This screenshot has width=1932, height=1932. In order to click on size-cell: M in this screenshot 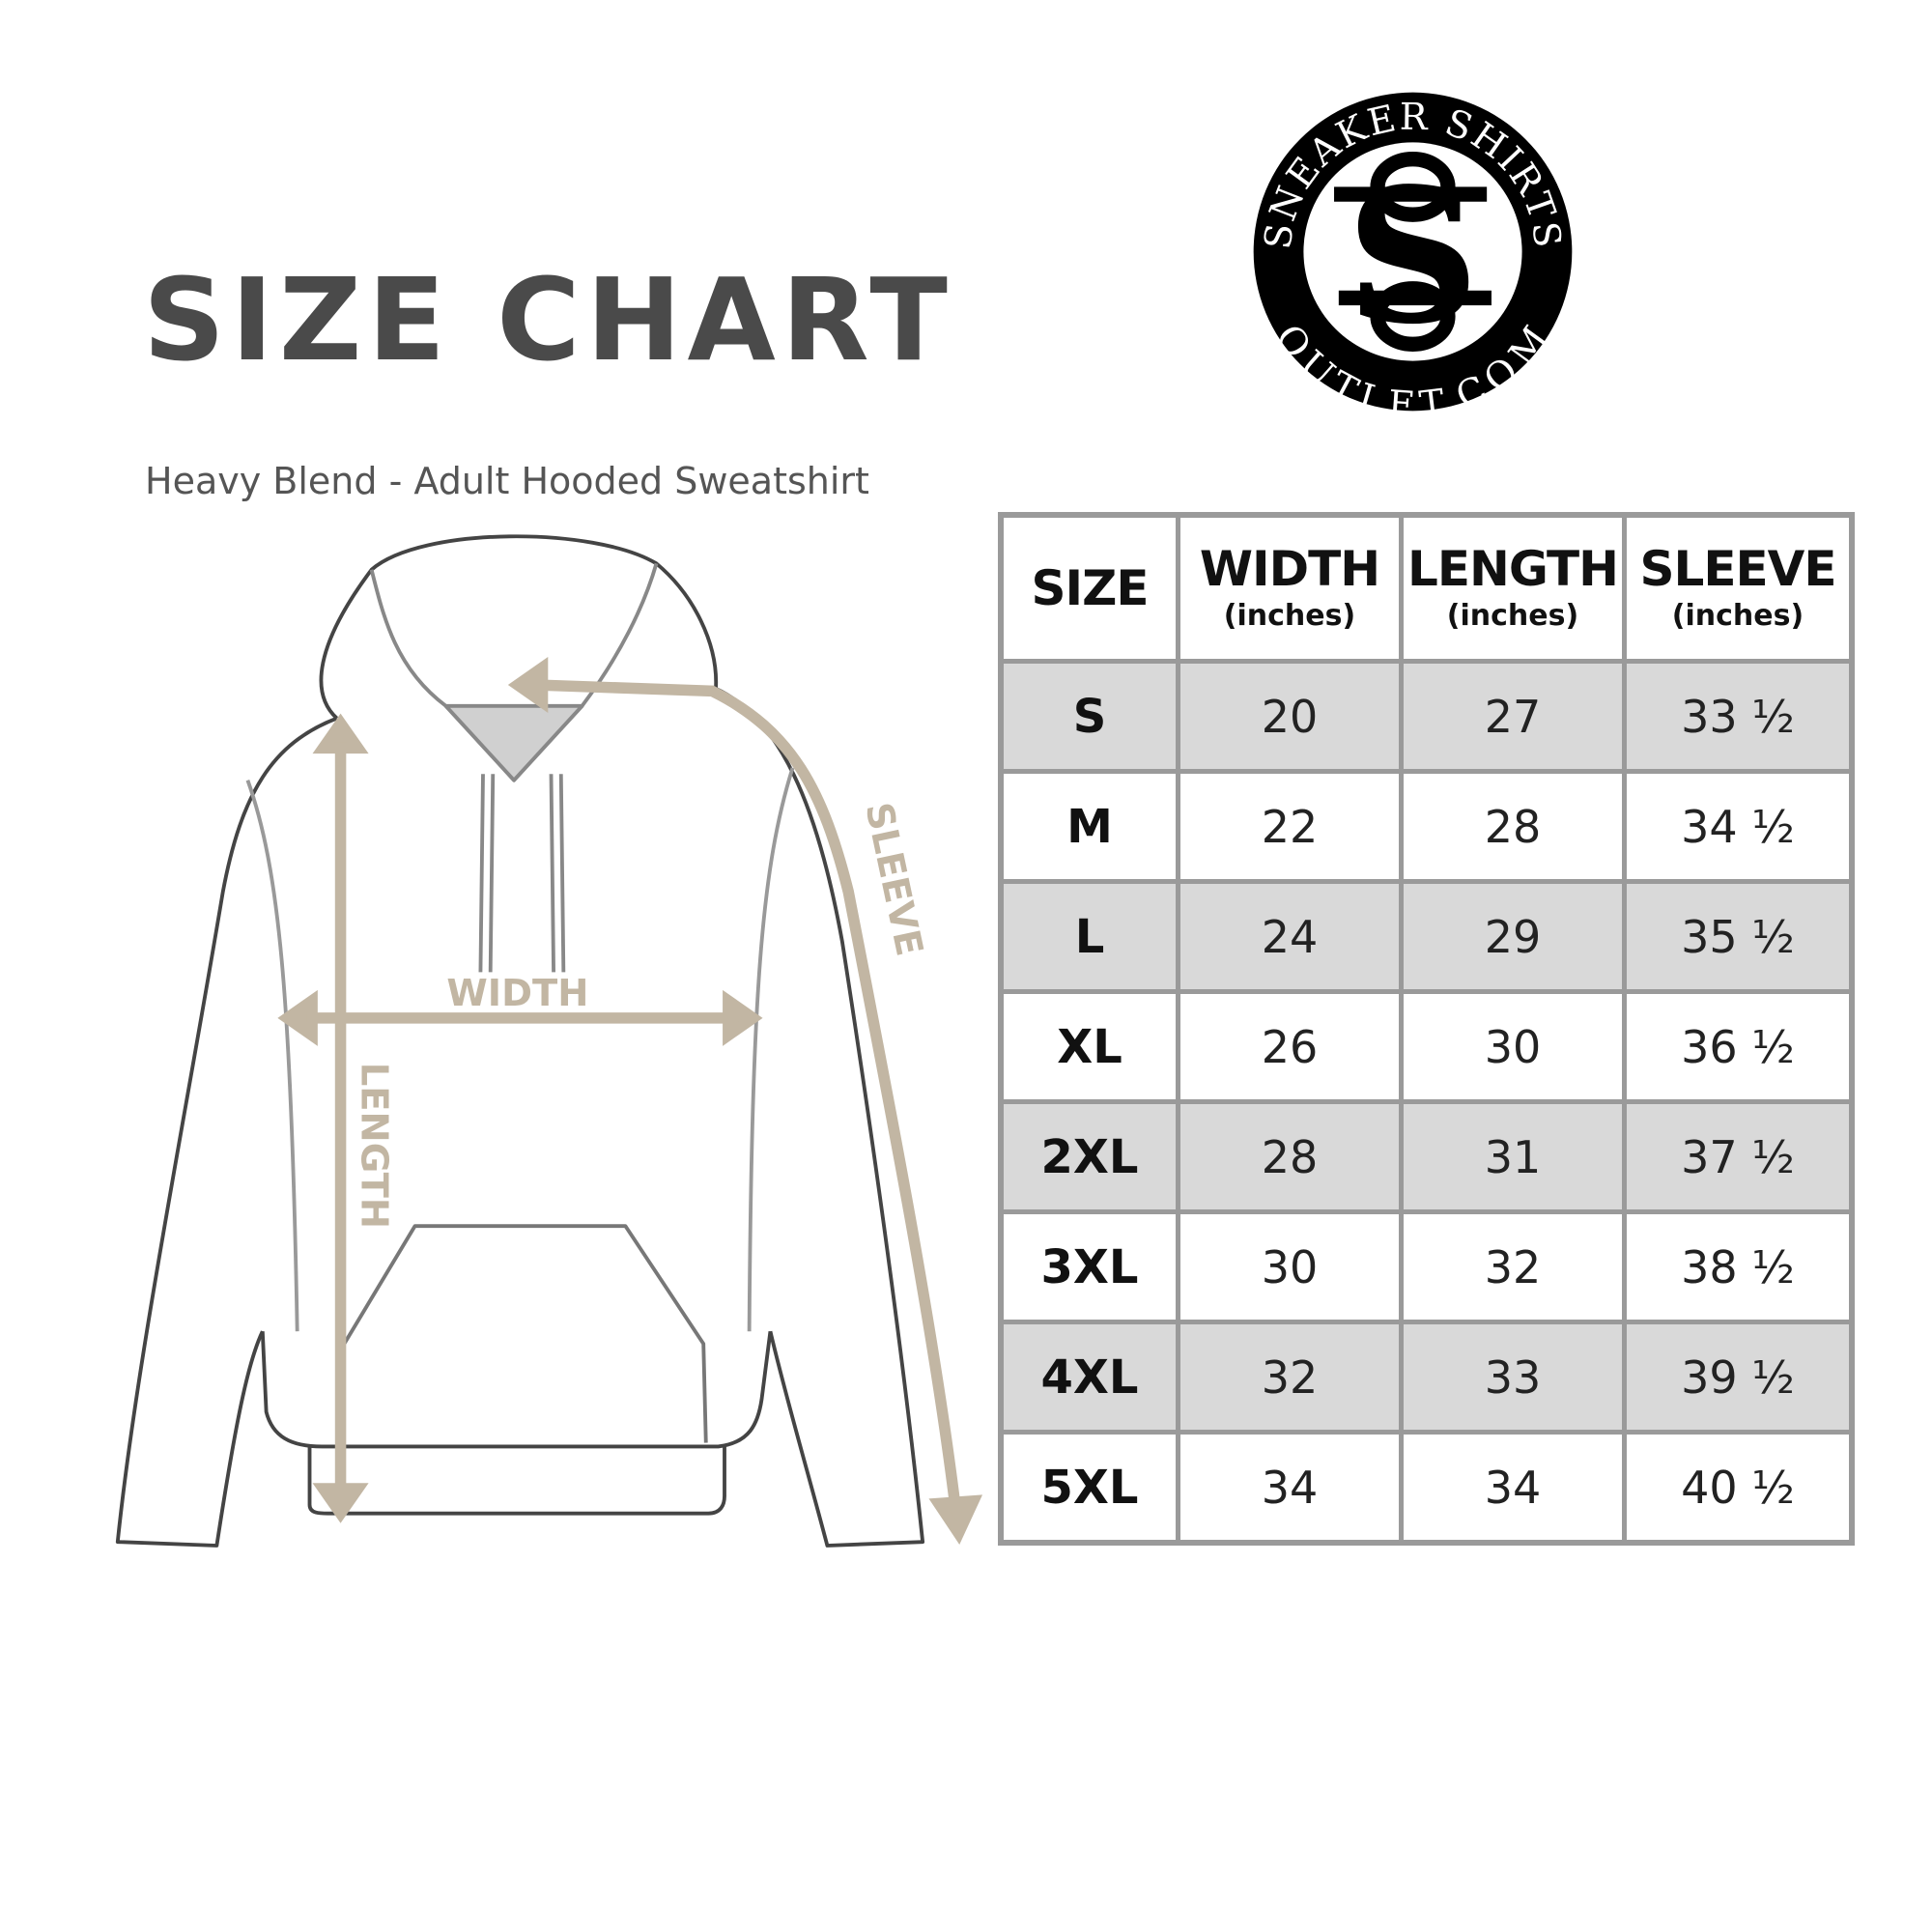, I will do `click(1089, 826)`.